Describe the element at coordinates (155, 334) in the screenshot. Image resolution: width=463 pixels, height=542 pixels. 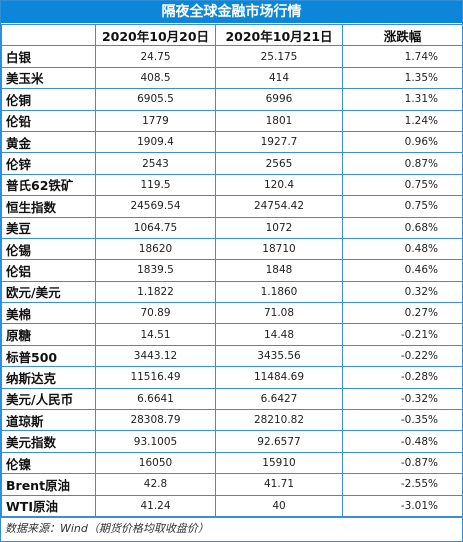
I see `row-value-oct20: 14.51` at that location.